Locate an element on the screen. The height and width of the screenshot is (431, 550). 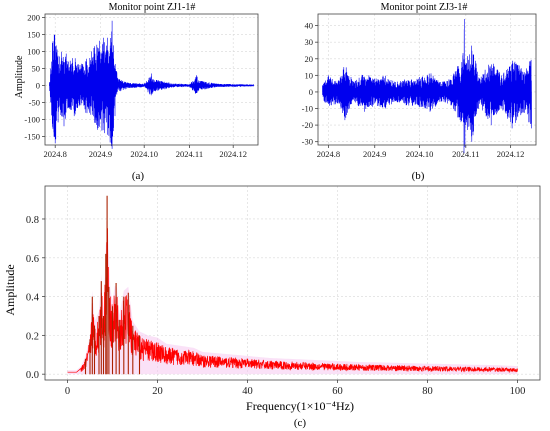
chart-c-ytick-label: 0.0 is located at coordinates (32, 375).